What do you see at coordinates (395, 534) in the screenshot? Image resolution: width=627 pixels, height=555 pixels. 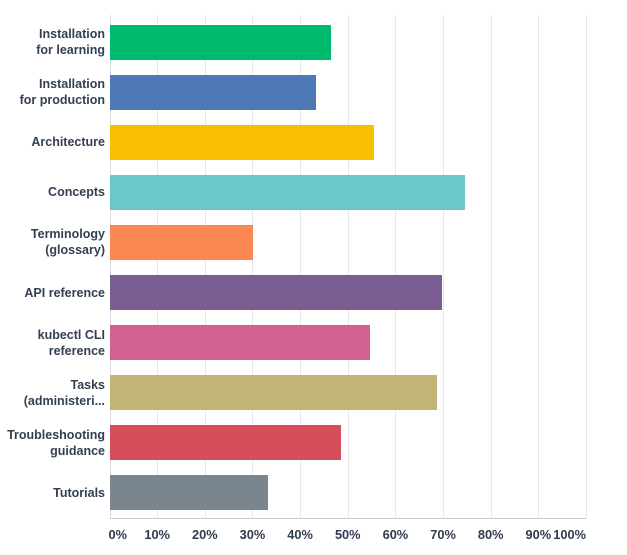 I see `x-tick-label: 60%` at bounding box center [395, 534].